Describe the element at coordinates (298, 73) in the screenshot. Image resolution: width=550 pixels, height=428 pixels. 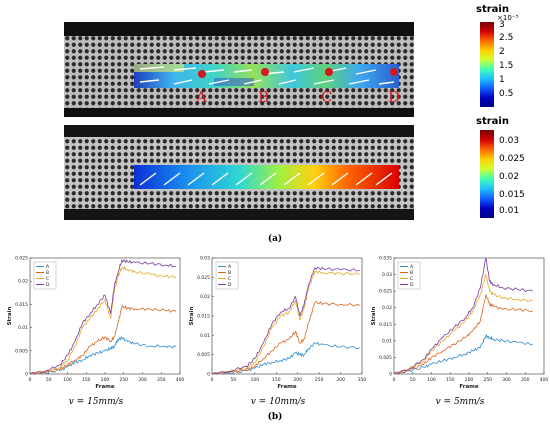
I see `measurement-points` at that location.